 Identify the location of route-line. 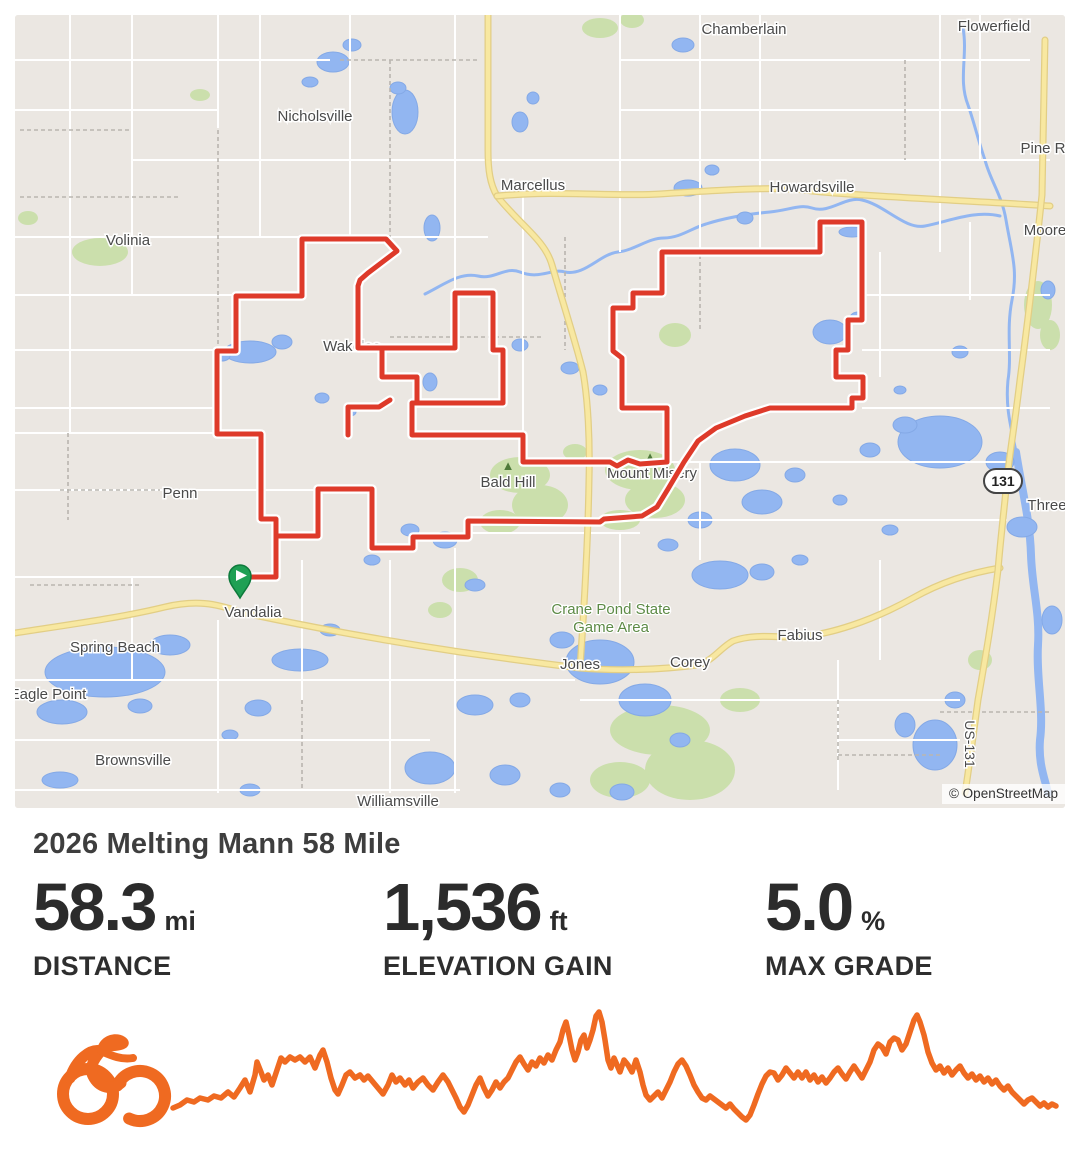
(399, 375).